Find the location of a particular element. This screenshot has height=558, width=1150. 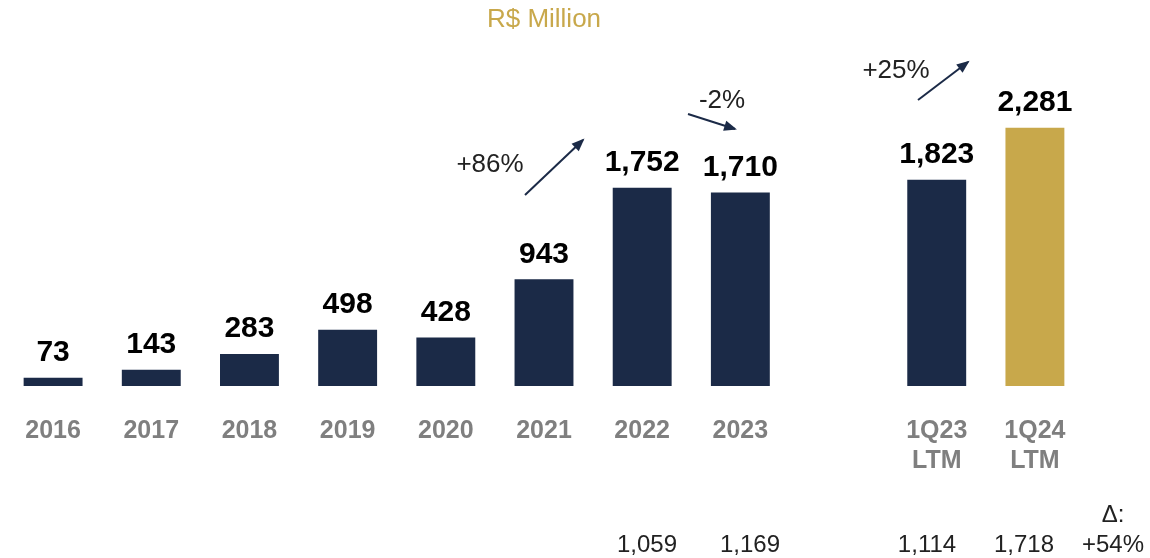

text: 1,718 is located at coordinates (1024, 543).